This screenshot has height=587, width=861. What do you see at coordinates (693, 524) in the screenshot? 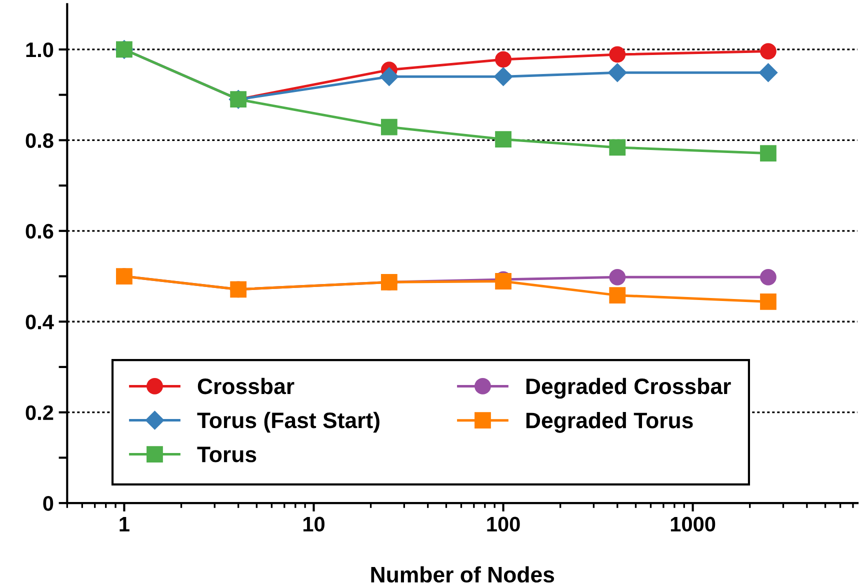
I see `x-tick-label: 1000` at bounding box center [693, 524].